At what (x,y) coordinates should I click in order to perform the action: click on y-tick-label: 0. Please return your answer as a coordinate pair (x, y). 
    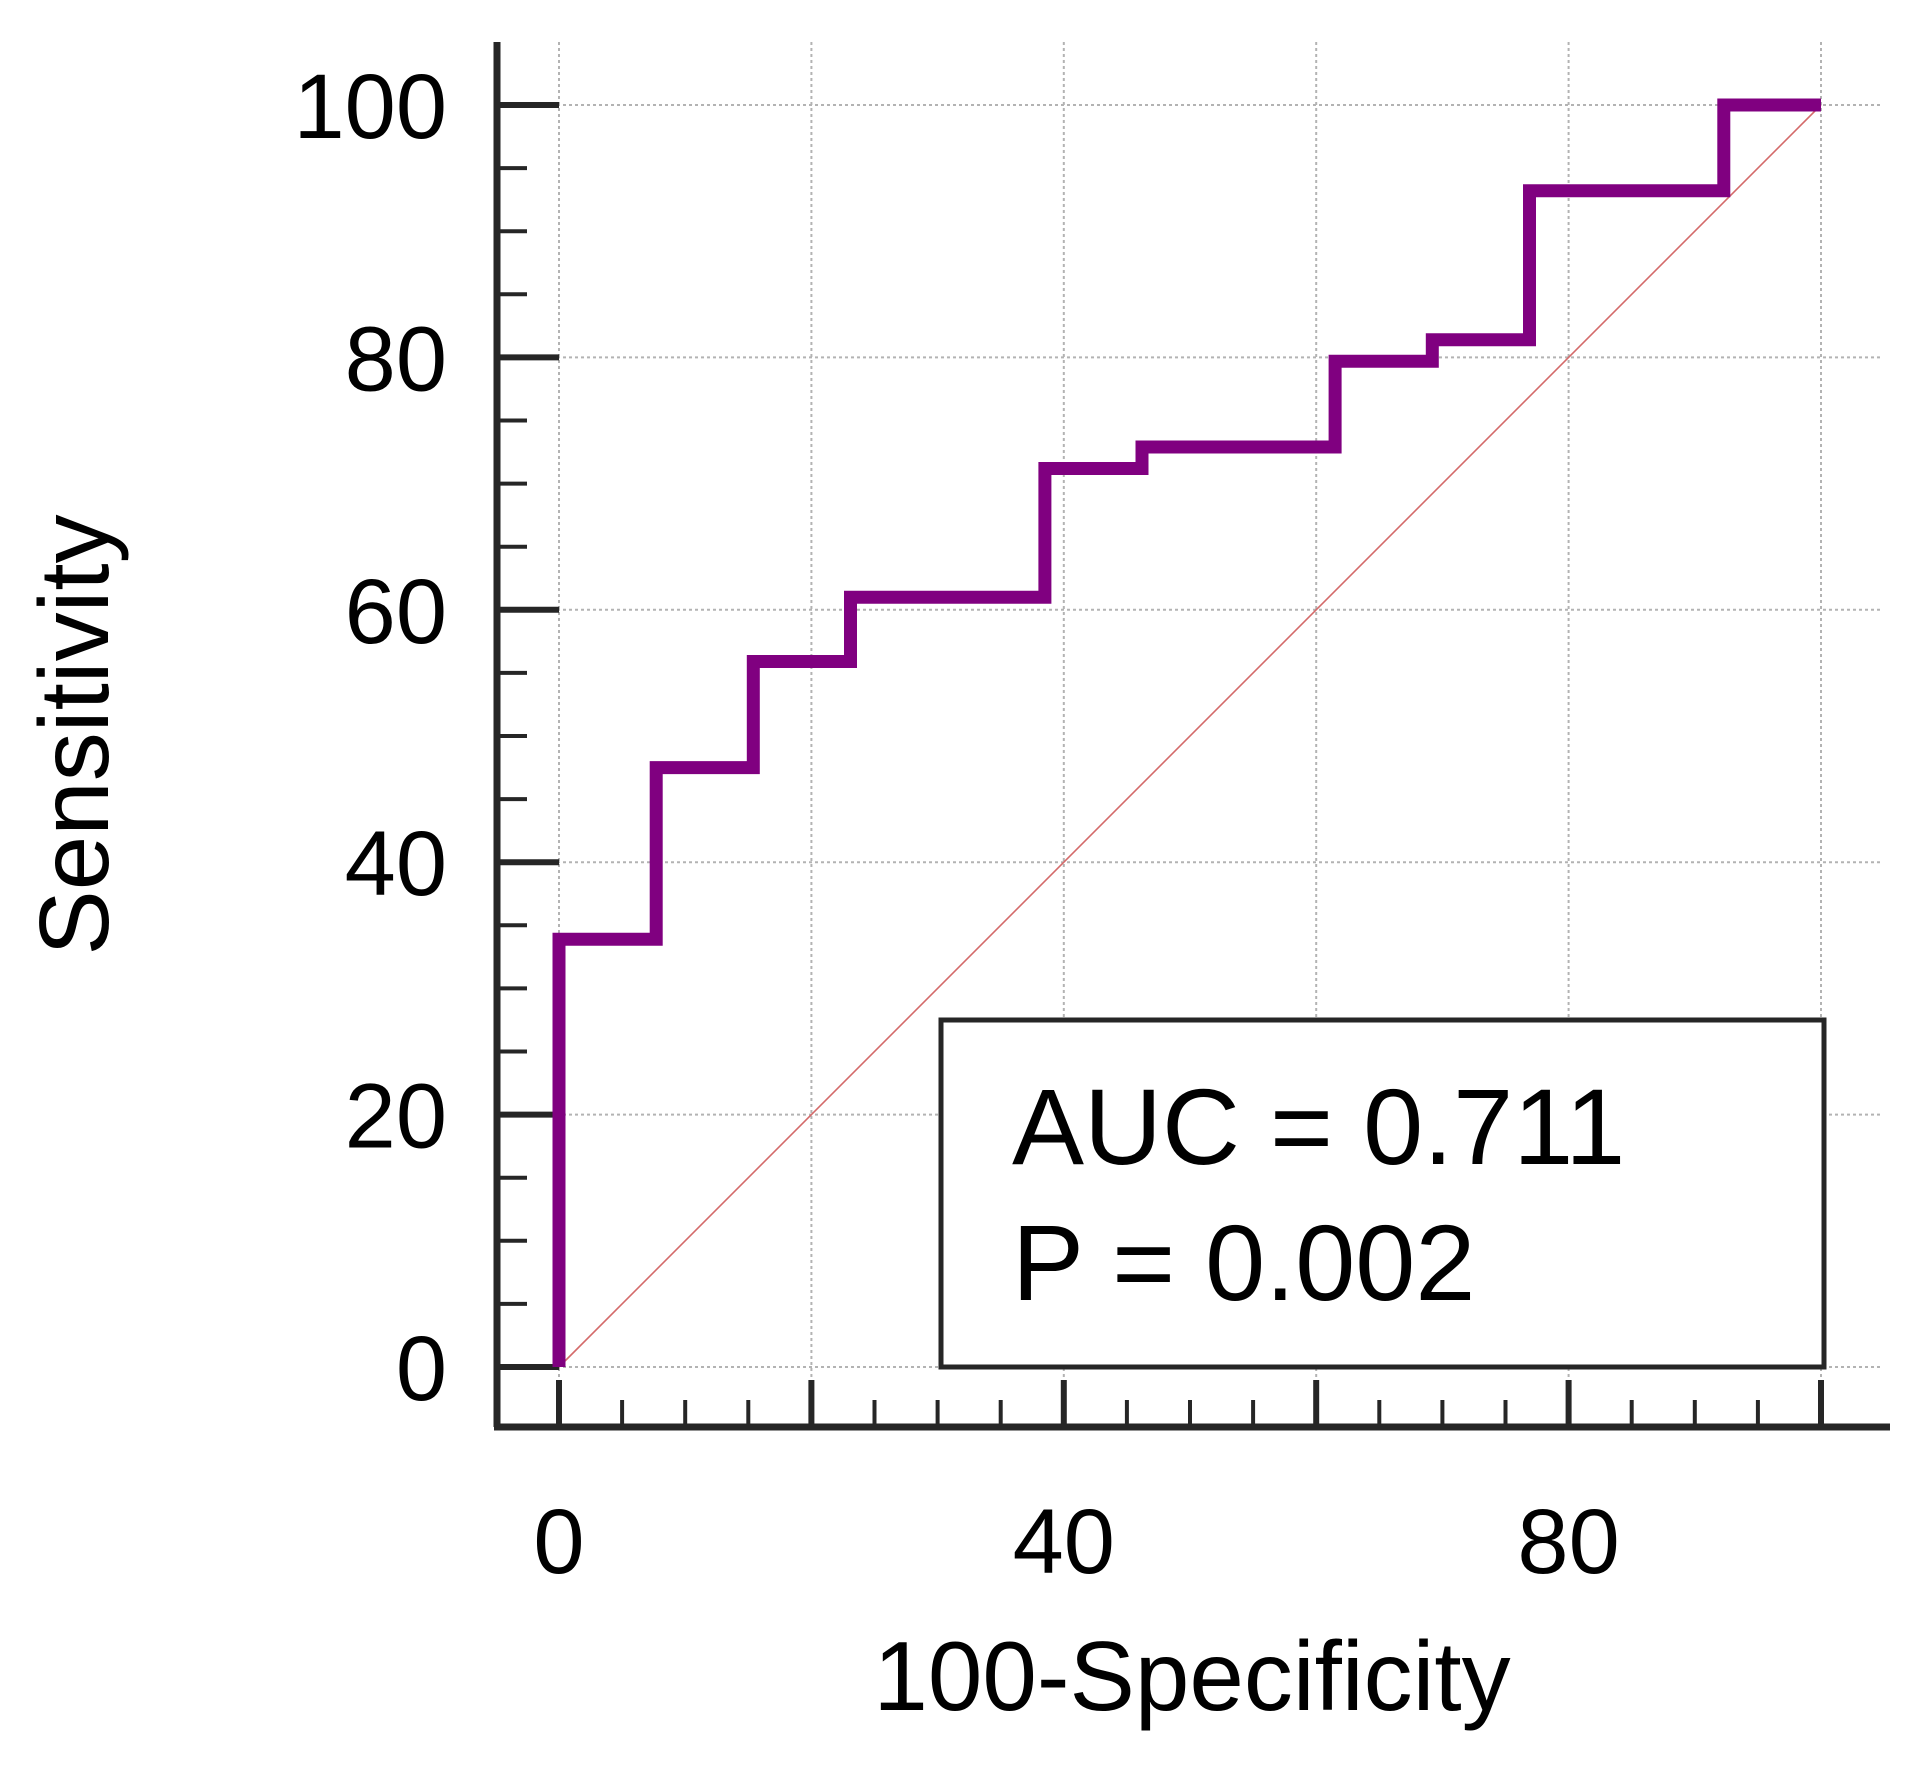
    Looking at the image, I should click on (421, 1369).